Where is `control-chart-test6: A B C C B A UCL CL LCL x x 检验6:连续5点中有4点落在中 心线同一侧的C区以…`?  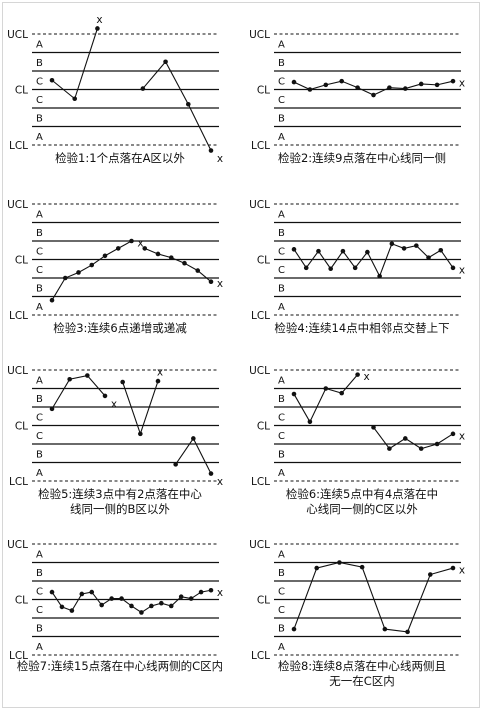 control-chart-test6: A B C C B A UCL CL LCL x x 检验6:连续5点中有4点落在中 心线同一侧的C区以… is located at coordinates (362, 437).